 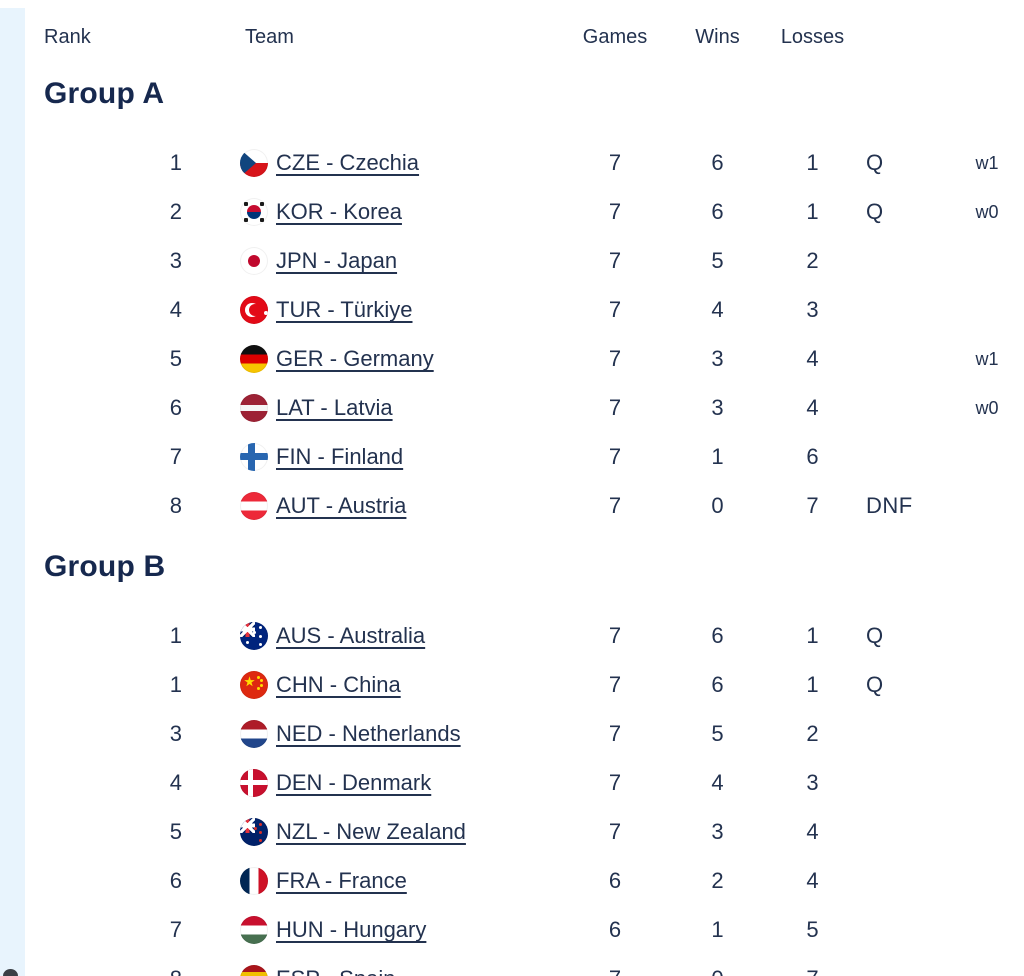 I want to click on table-row: 7 HUN - Hungary 6 1 5, so click(x=512, y=930).